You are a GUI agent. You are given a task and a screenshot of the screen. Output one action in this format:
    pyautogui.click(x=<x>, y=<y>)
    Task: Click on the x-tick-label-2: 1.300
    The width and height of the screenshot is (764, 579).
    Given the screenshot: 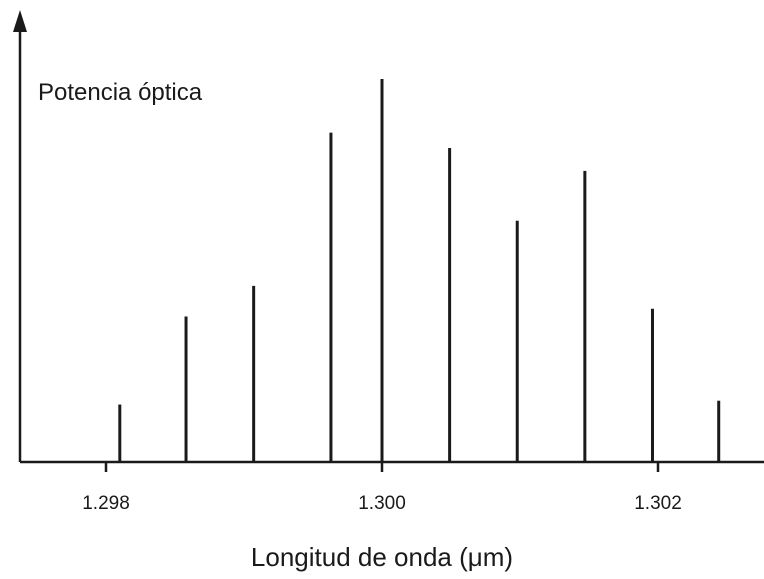 What is the action you would take?
    pyautogui.click(x=382, y=503)
    